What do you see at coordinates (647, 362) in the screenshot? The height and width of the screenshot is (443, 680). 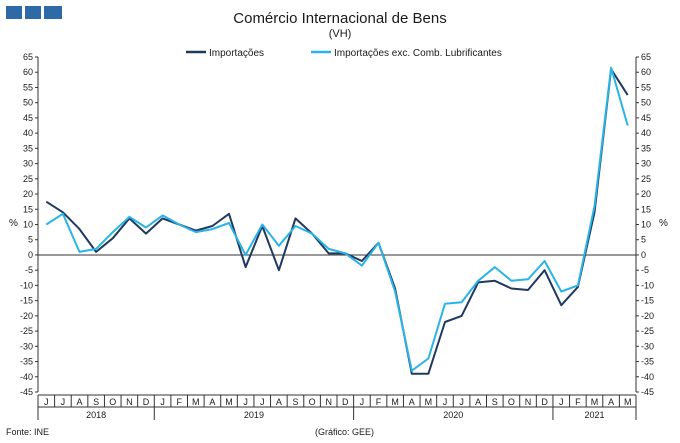 I see `y-tick-label-right: -35` at bounding box center [647, 362].